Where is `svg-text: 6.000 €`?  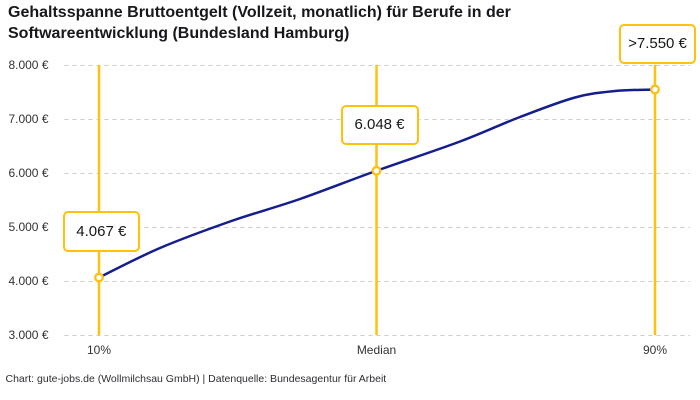
svg-text: 6.000 € is located at coordinates (28, 173).